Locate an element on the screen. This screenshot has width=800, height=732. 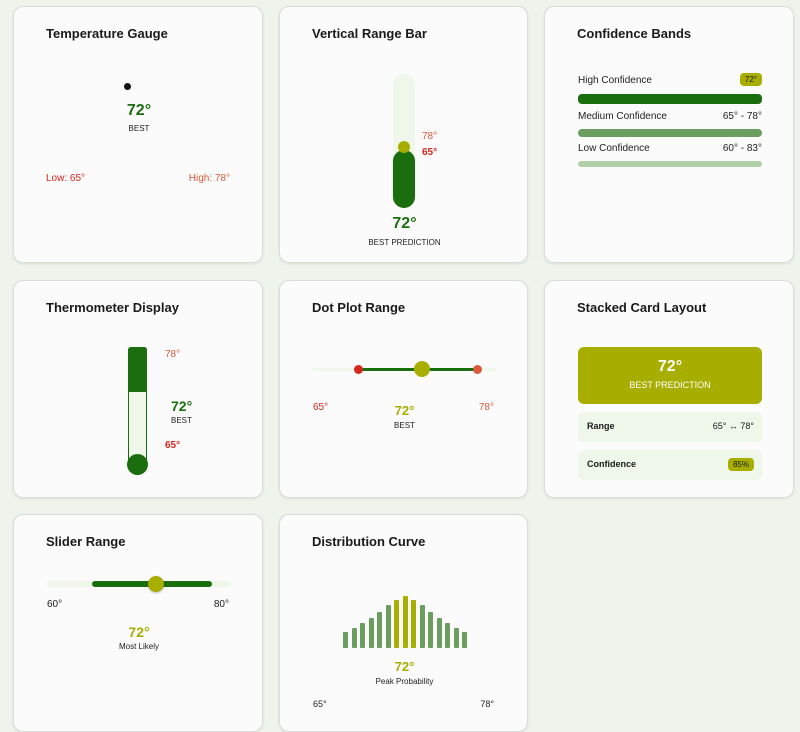
stacked-prediction-label: BEST PREDICTION is located at coordinates (670, 385).